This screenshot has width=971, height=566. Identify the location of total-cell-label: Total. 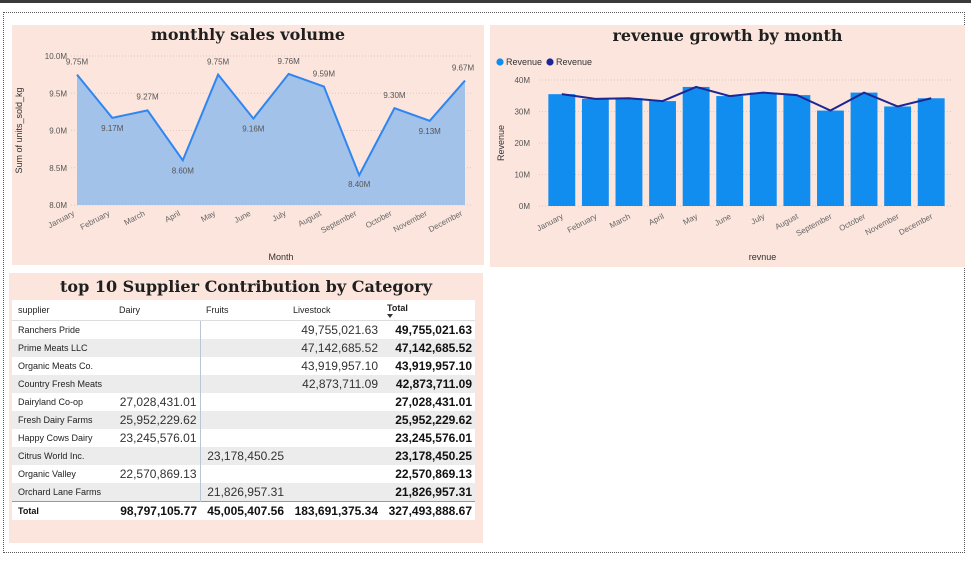
(62, 510).